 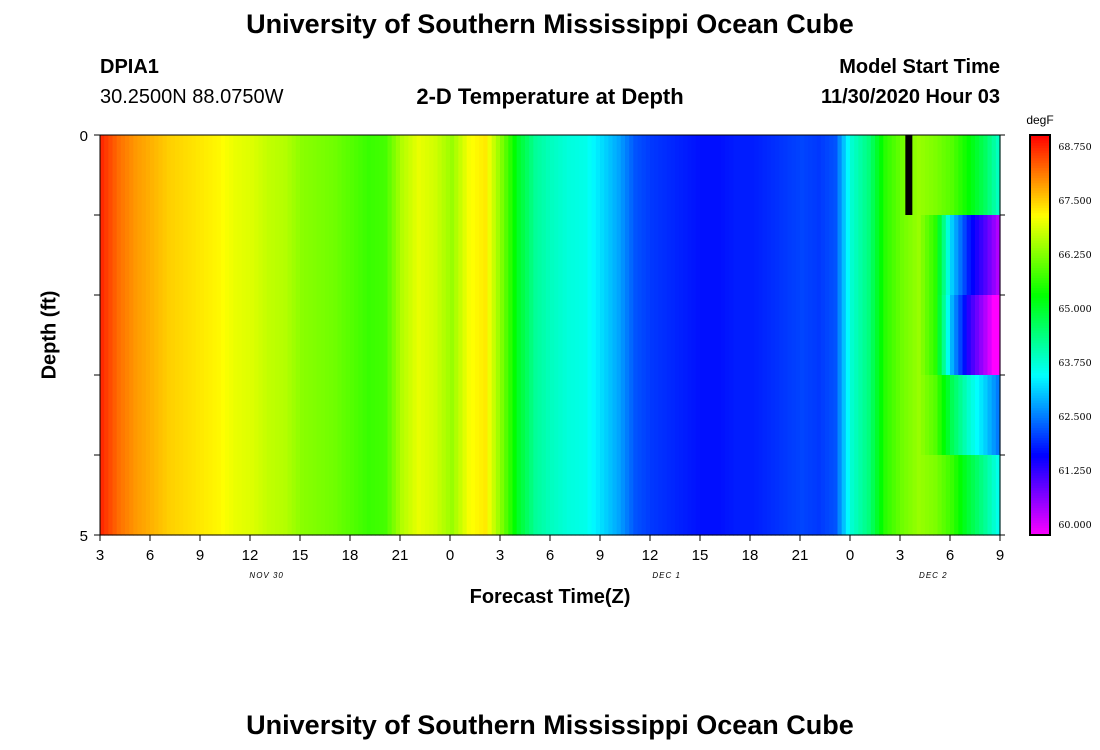 I want to click on x-tick-label: 3, so click(x=500, y=555).